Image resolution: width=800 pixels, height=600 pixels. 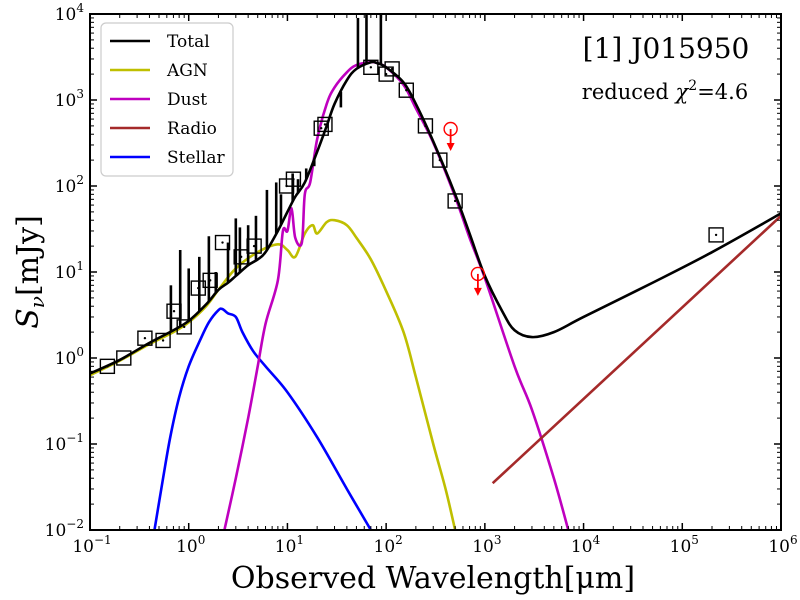 I want to click on y-axis-title: Sν[mJy], so click(x=30, y=272).